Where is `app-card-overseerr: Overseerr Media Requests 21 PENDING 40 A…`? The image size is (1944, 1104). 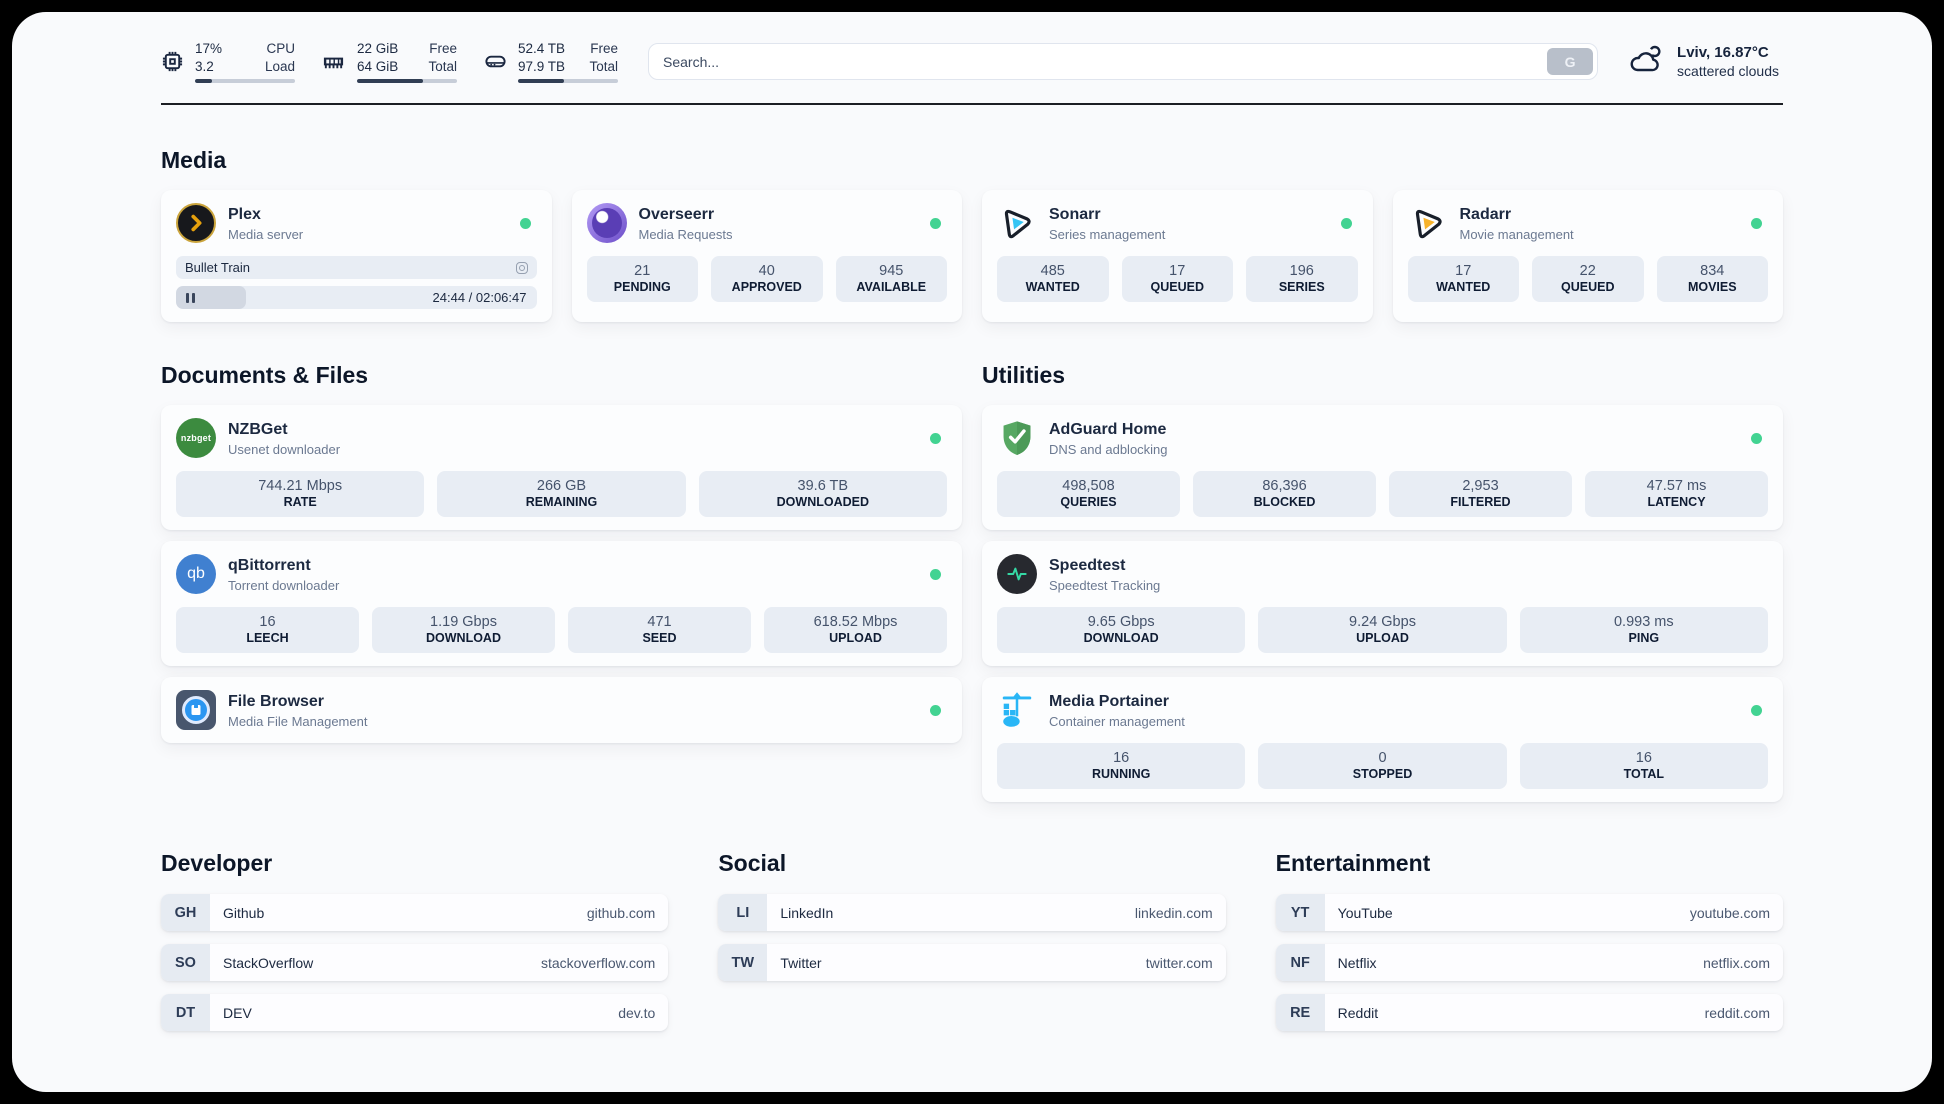
app-card-overseerr: Overseerr Media Requests 21 PENDING 40 A… is located at coordinates (766, 256).